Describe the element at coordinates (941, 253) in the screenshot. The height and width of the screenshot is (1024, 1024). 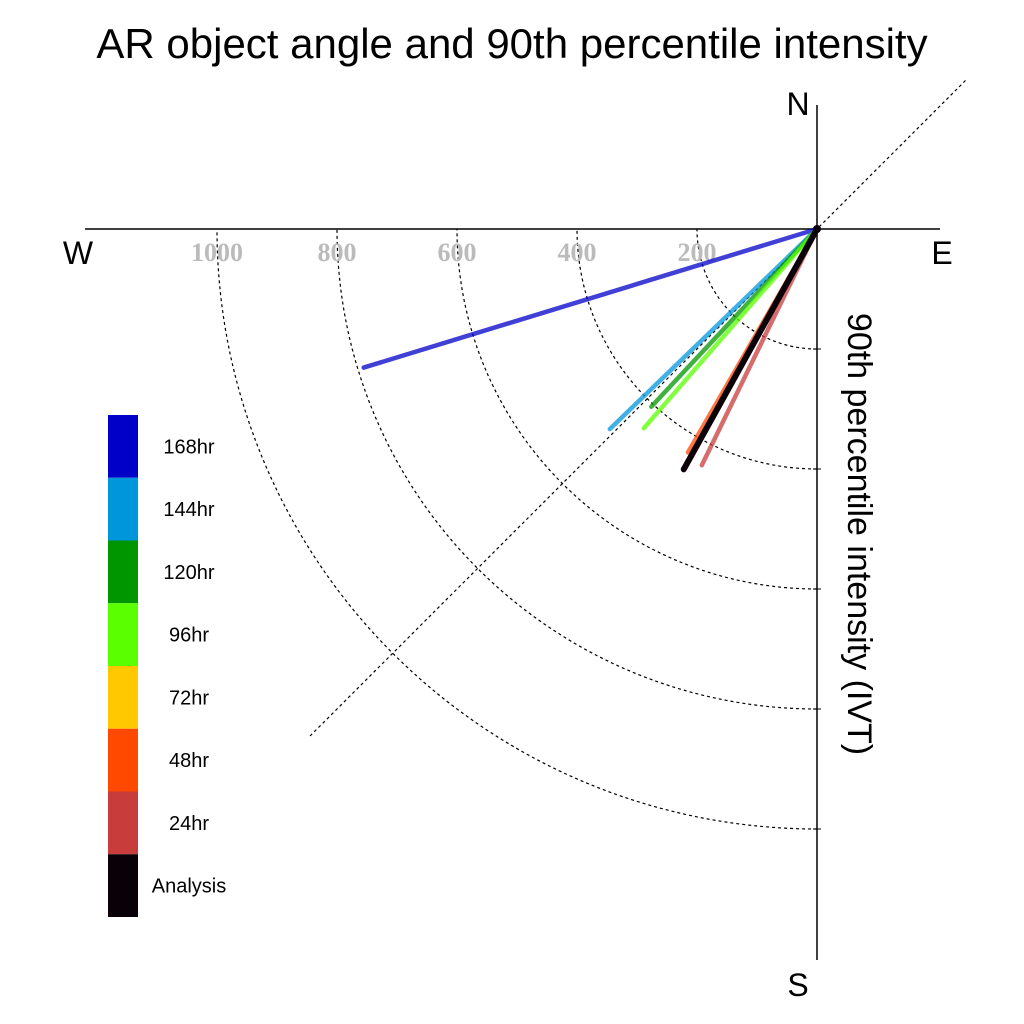
I see `east-label: E` at that location.